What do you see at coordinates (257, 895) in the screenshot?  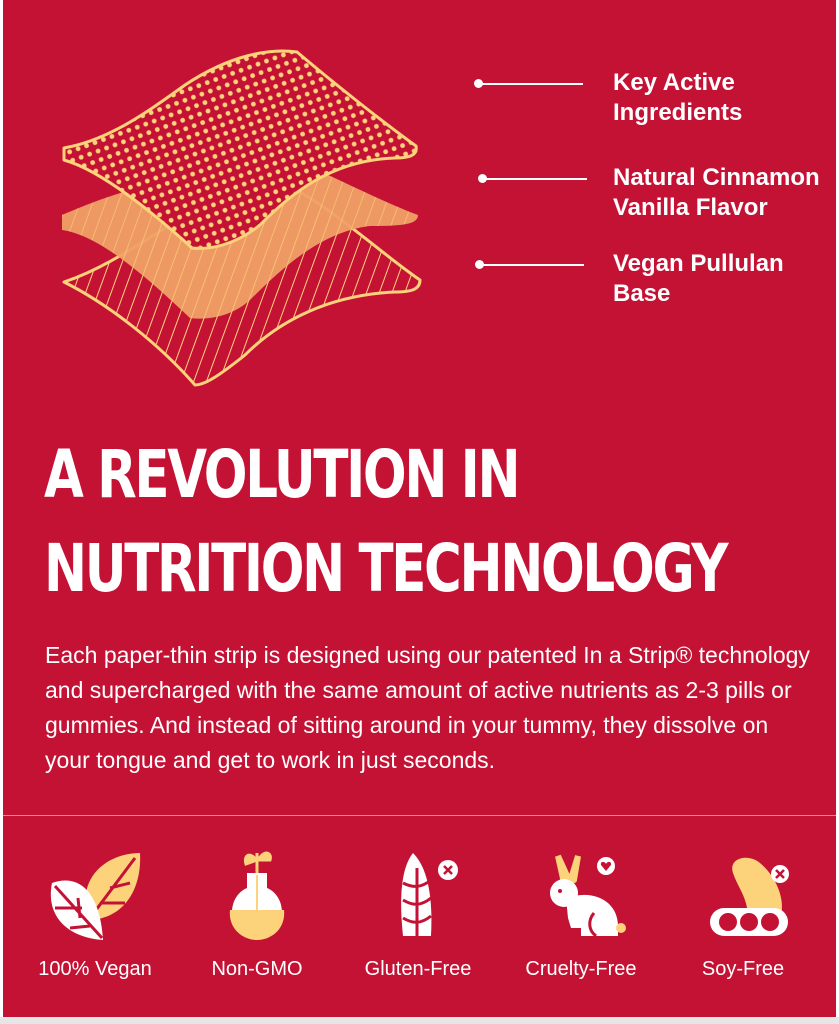 I see `flask-sprout-icon` at bounding box center [257, 895].